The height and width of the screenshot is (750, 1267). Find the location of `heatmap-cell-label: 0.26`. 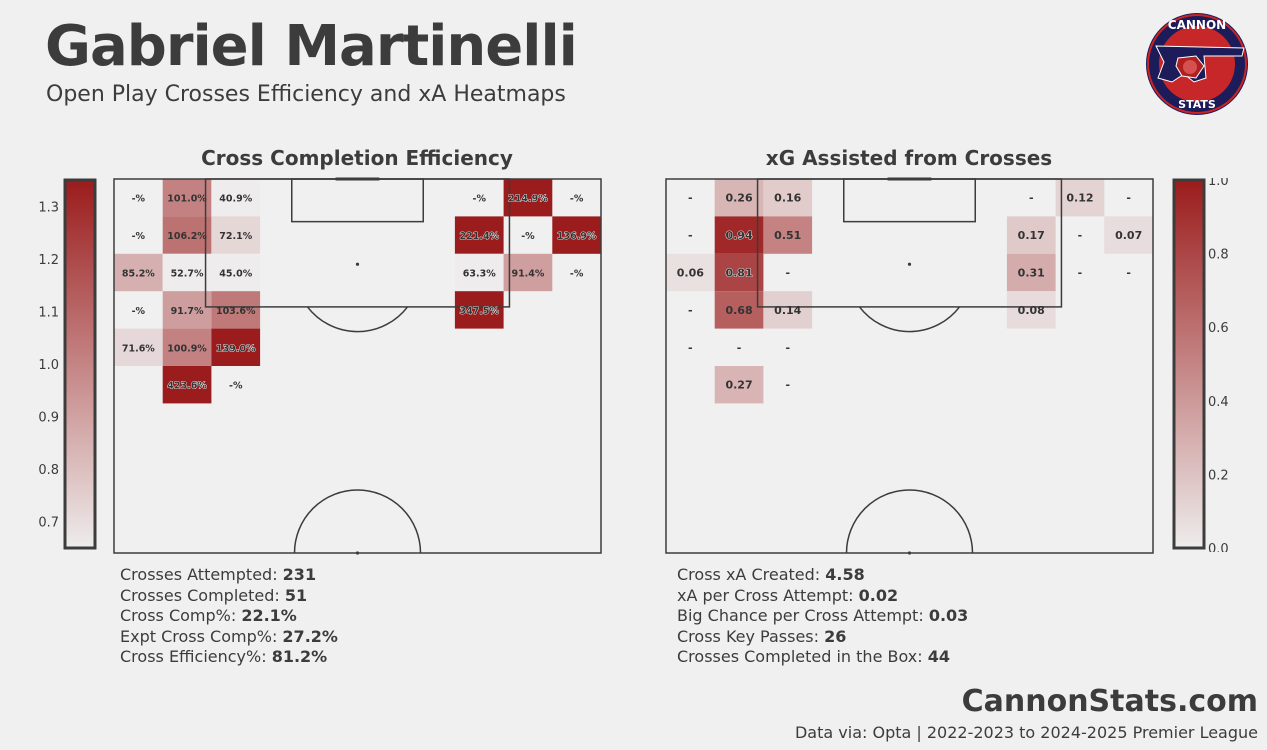

heatmap-cell-label: 0.26 is located at coordinates (738, 198).